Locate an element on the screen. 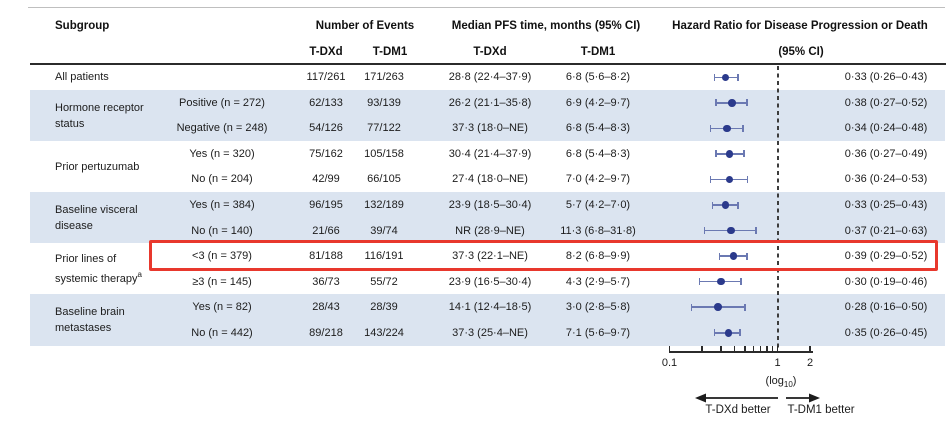 Image resolution: width=951 pixels, height=426 pixels. cell-events-tdxd: 62/133 is located at coordinates (326, 102).